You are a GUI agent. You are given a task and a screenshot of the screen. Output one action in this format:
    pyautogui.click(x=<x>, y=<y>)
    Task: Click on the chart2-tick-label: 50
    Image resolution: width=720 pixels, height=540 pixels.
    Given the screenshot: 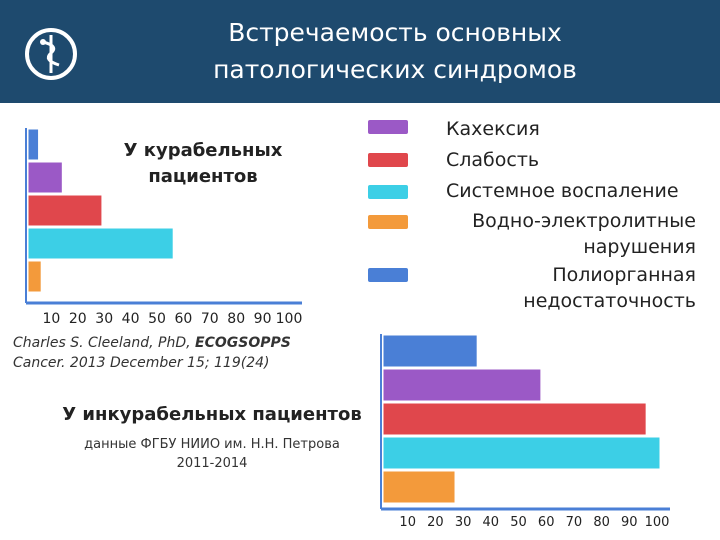 What is the action you would take?
    pyautogui.click(x=518, y=522)
    